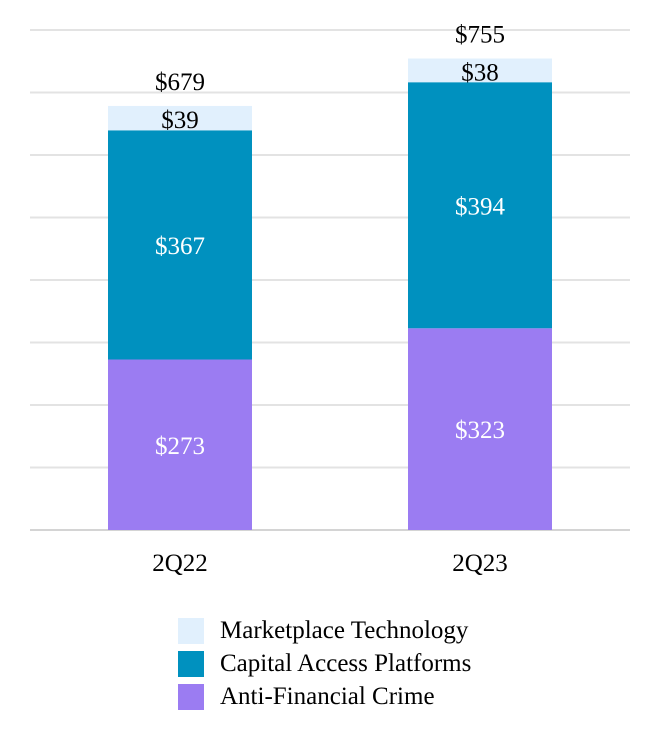 The width and height of the screenshot is (660, 750). Describe the element at coordinates (480, 563) in the screenshot. I see `x-tick-label: 2Q23` at that location.